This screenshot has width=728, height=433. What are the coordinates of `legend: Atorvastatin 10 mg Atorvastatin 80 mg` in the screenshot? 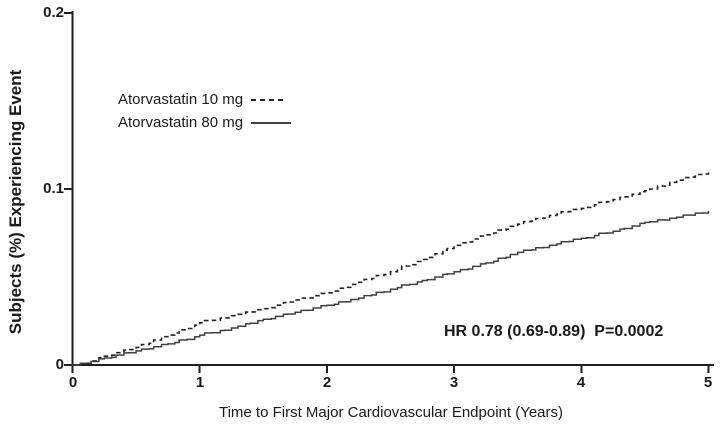 It's located at (205, 113).